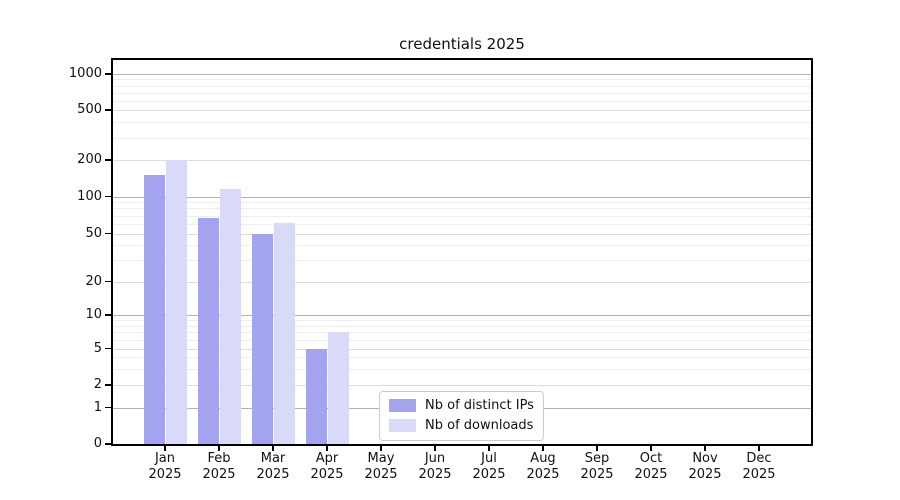 The width and height of the screenshot is (900, 500). I want to click on chart-title: credentials 2025, so click(462, 44).